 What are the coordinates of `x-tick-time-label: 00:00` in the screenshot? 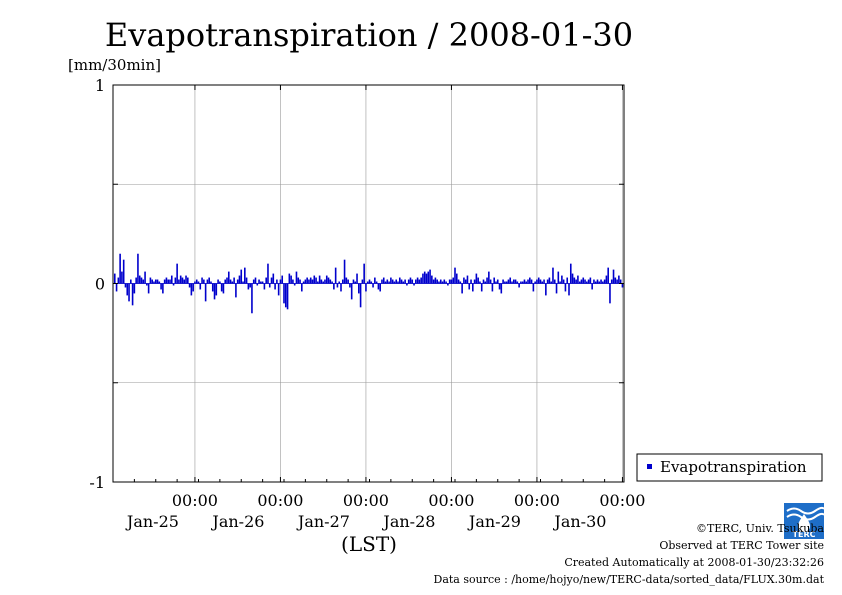 It's located at (537, 500).